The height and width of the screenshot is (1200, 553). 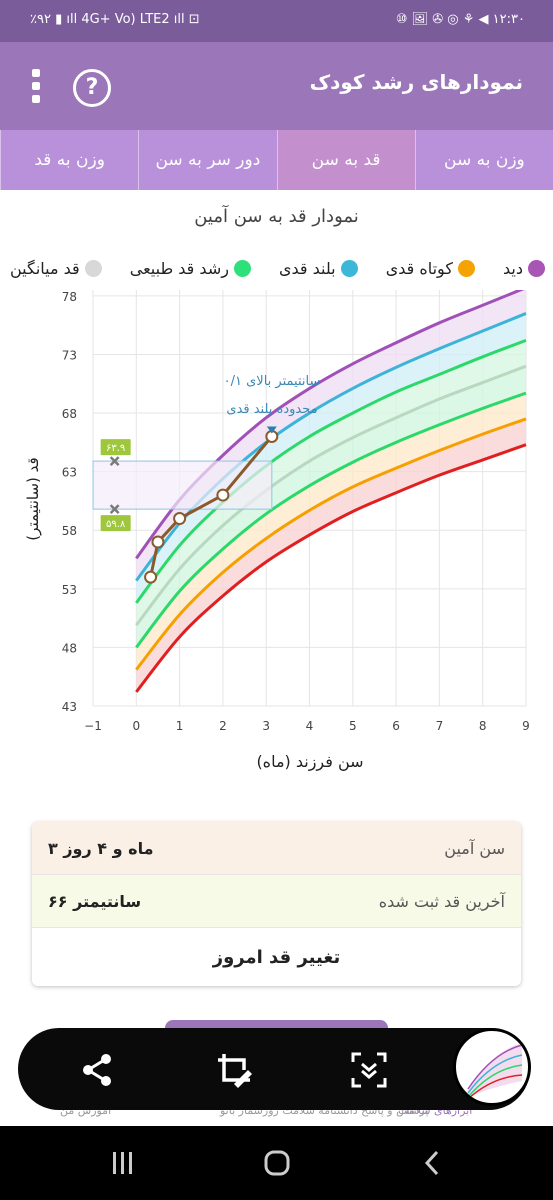 What do you see at coordinates (95, 901) in the screenshot?
I see `height-value: ۶۶ سانتیمتر` at bounding box center [95, 901].